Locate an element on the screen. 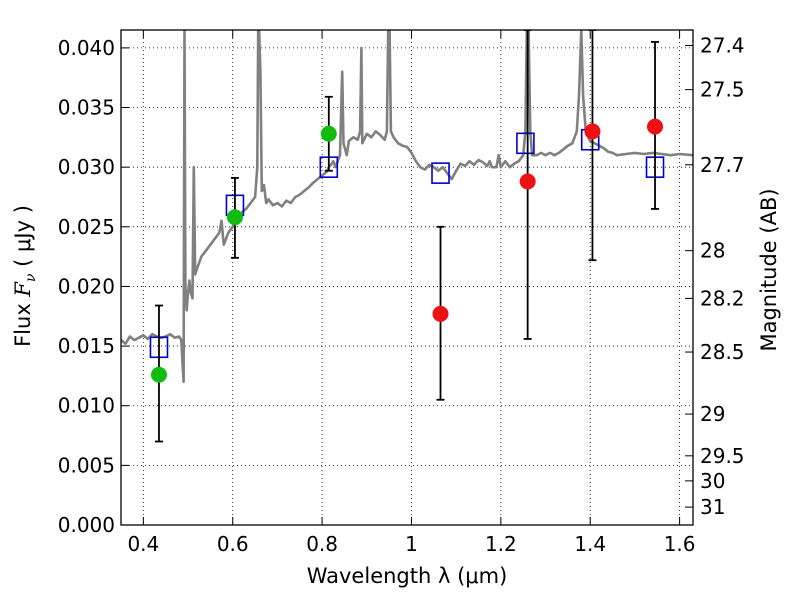  y2-tick-label: 27.4 is located at coordinates (722, 46).